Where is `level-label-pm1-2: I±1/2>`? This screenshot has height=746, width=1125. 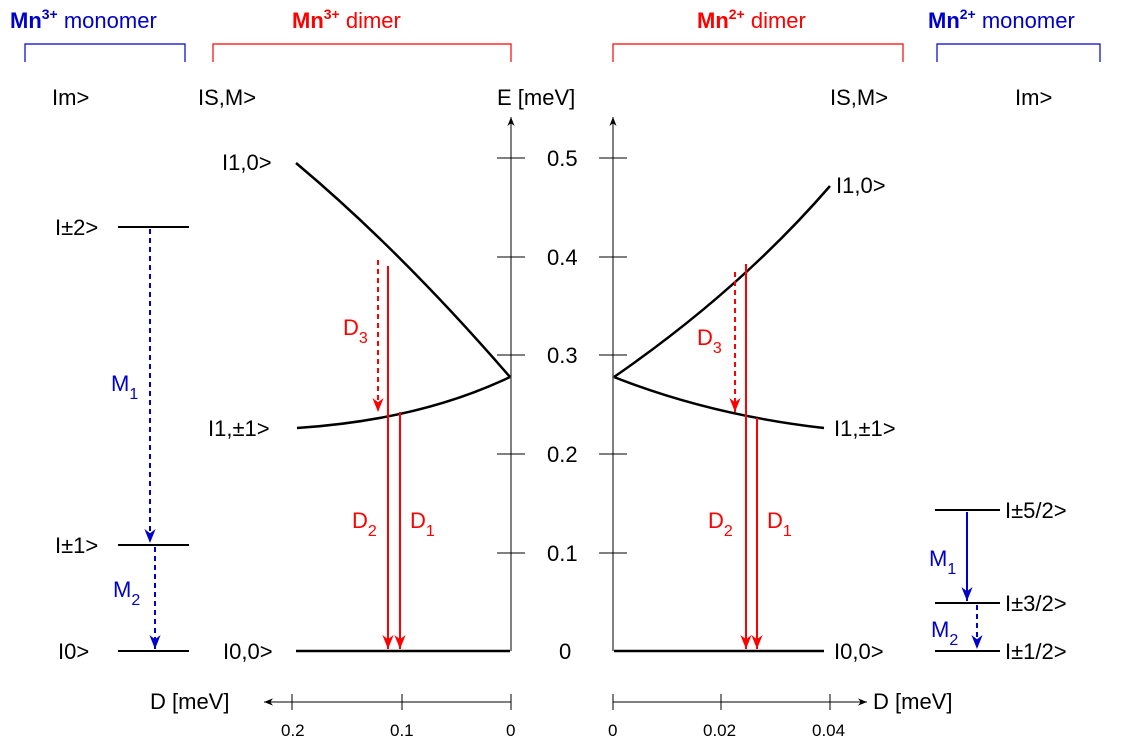
level-label-pm1-2: I±1/2> is located at coordinates (1036, 651).